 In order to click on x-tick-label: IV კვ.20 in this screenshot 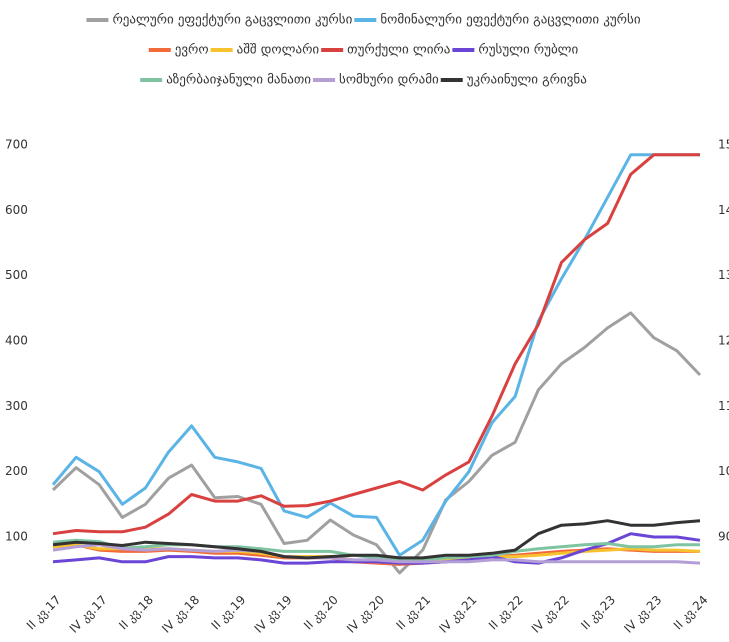, I will do `click(365, 614)`.